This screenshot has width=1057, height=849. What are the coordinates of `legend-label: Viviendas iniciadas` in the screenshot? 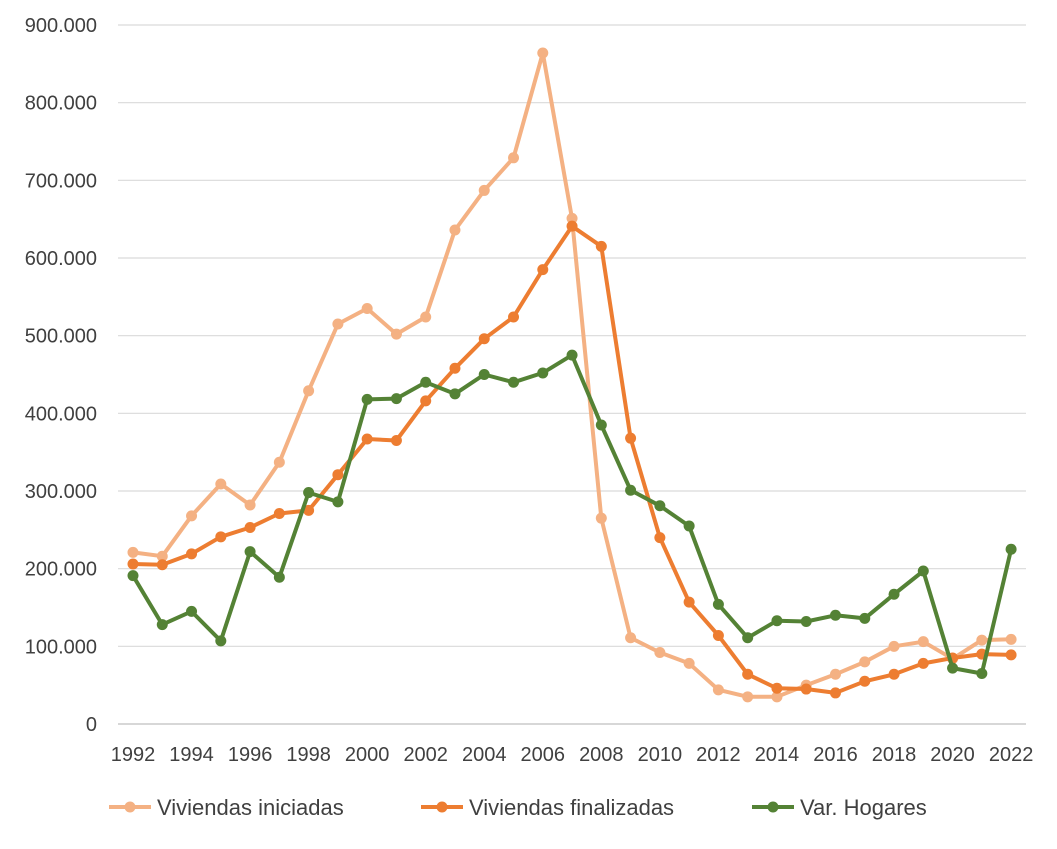 It's located at (250, 807).